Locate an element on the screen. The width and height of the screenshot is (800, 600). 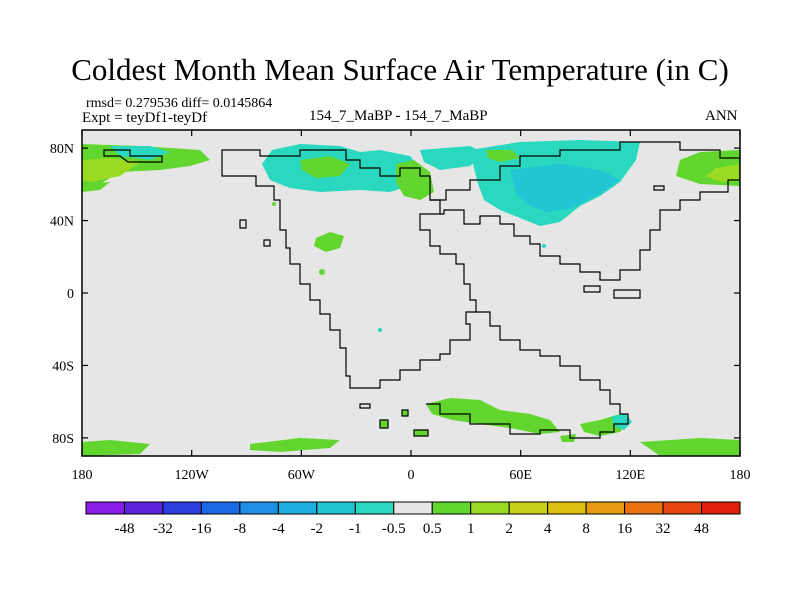
patch-eurasia-green is located at coordinates (503, 156).